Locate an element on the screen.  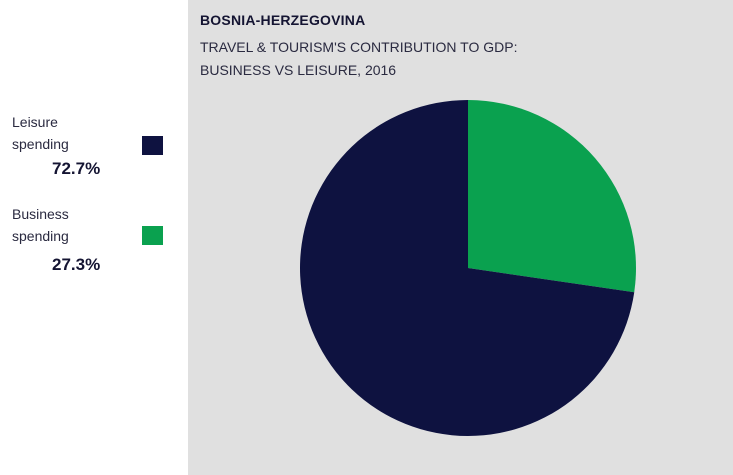
legend-label-business: Business spending is located at coordinates (47, 225).